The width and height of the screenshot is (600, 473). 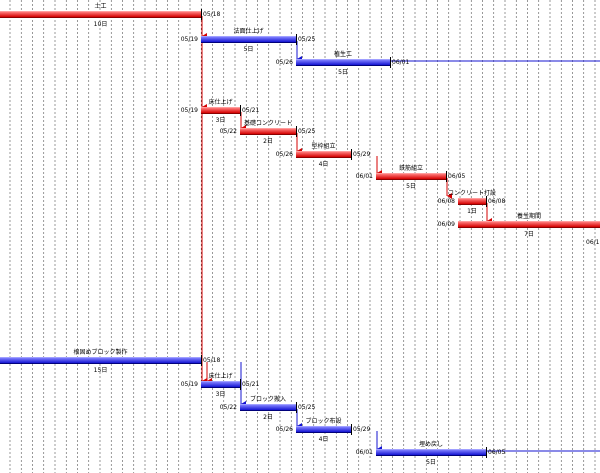 What do you see at coordinates (248, 31) in the screenshot?
I see `task-name: 法面仕上げ` at bounding box center [248, 31].